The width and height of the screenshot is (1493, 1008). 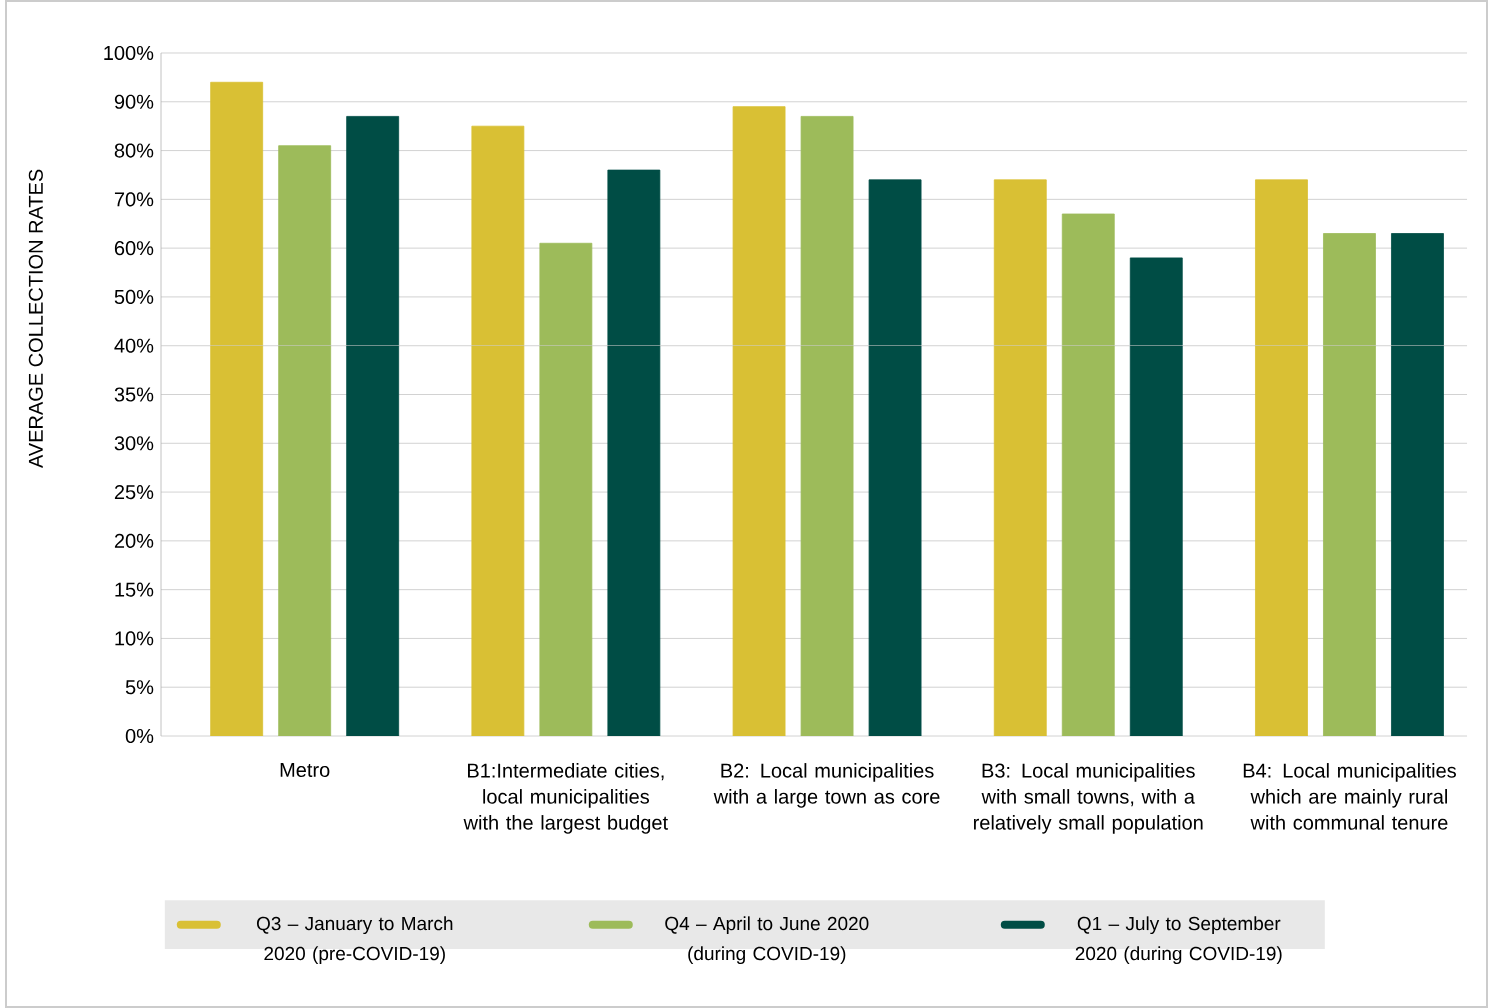 I want to click on y-tick-label: 15%, so click(x=134, y=589).